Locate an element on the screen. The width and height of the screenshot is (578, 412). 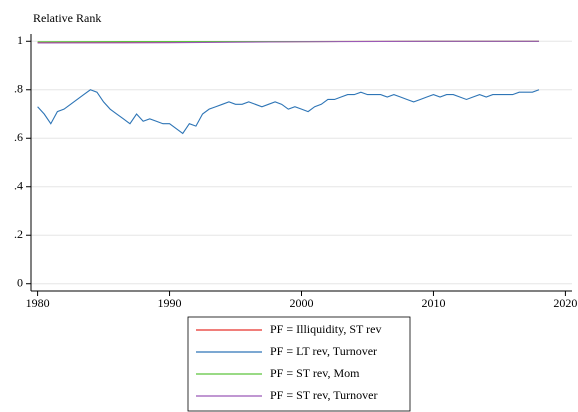
legend-label: PF = ST rev, Turnover is located at coordinates (323, 395).